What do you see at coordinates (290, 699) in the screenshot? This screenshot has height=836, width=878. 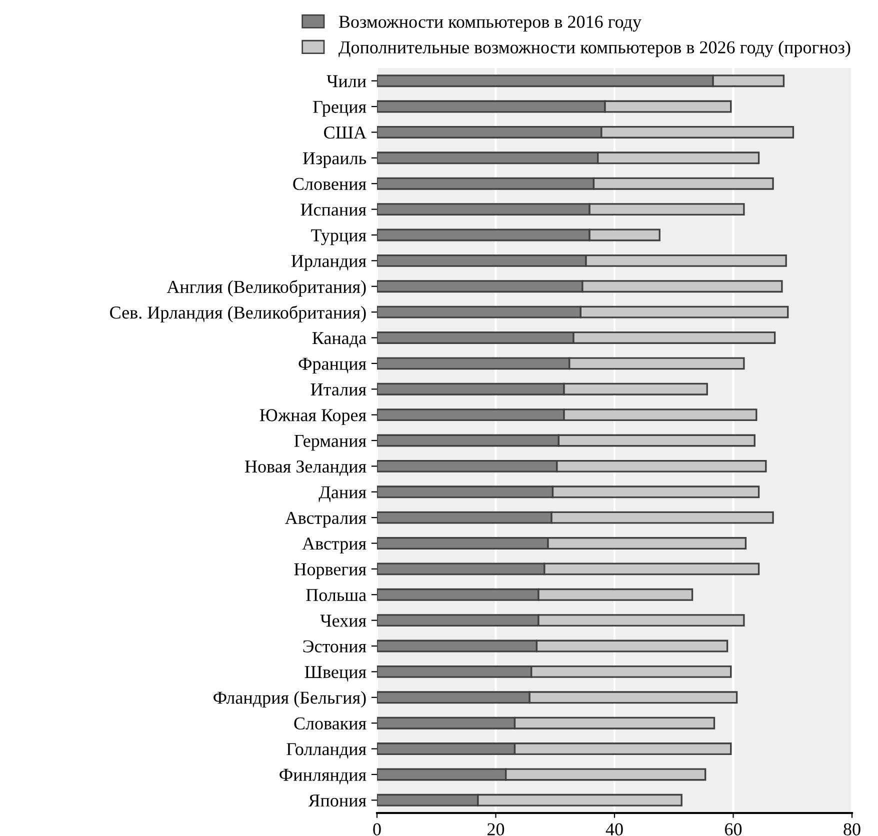 I see `y-tick-label: Фландрия (Бельгия)` at bounding box center [290, 699].